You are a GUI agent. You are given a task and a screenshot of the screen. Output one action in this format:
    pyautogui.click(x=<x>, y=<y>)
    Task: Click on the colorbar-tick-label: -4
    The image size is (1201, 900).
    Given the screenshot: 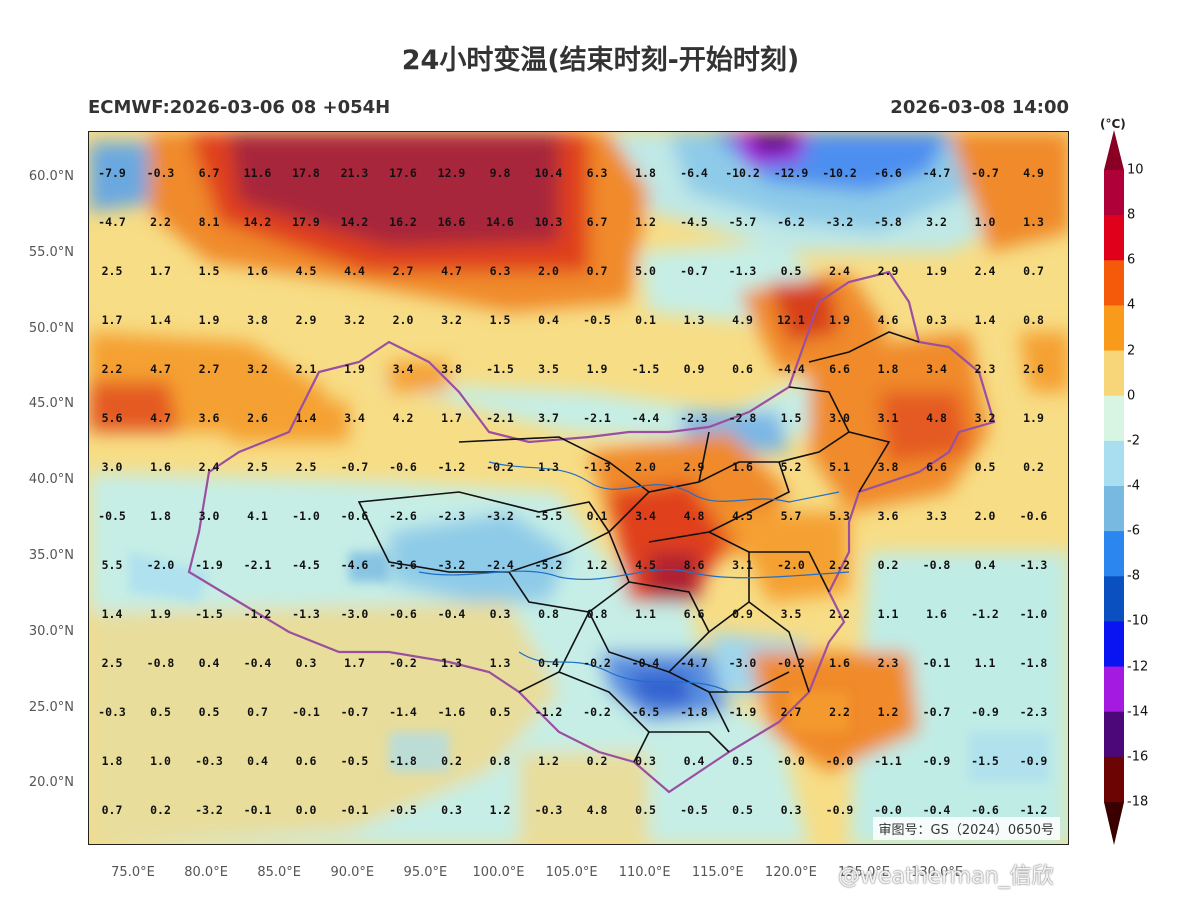 What is the action you would take?
    pyautogui.click(x=1133, y=486)
    